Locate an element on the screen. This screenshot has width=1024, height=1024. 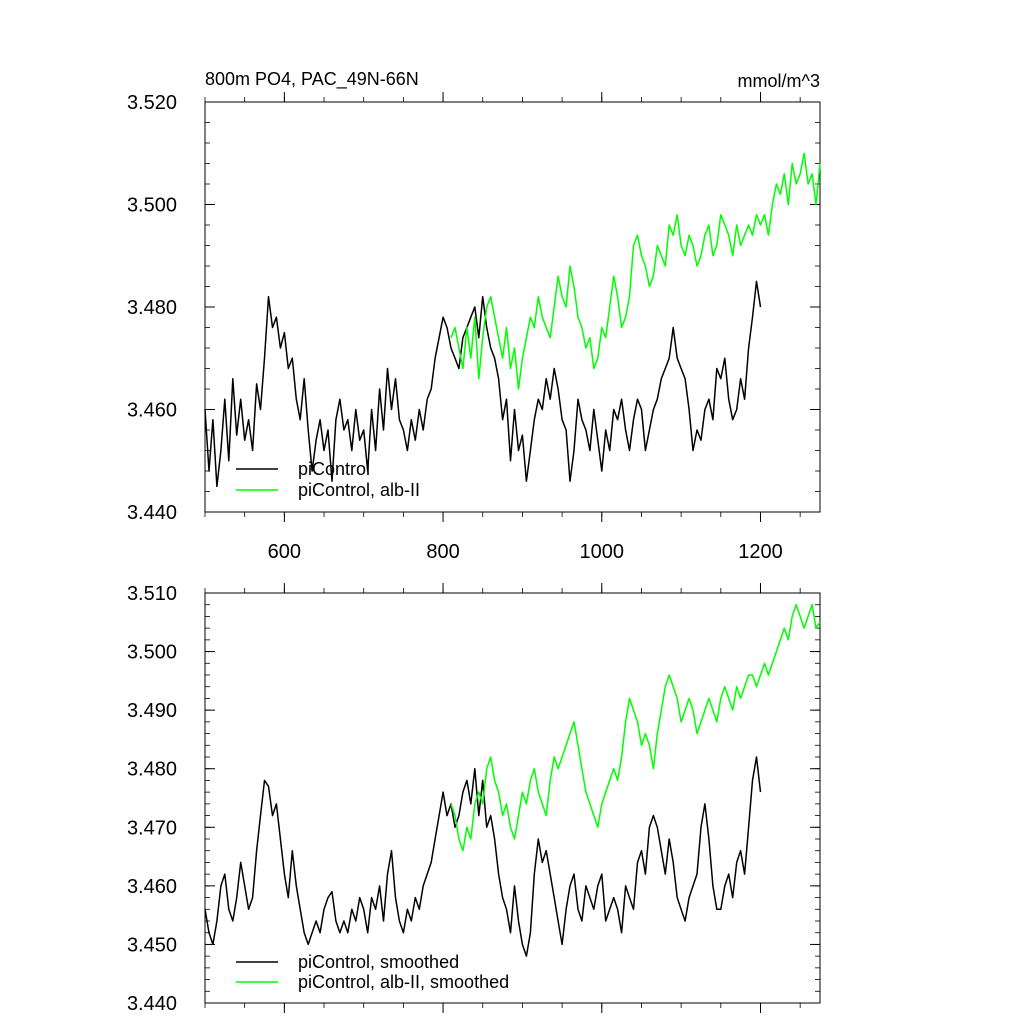
y-tick-label: 3.450 is located at coordinates (152, 945).